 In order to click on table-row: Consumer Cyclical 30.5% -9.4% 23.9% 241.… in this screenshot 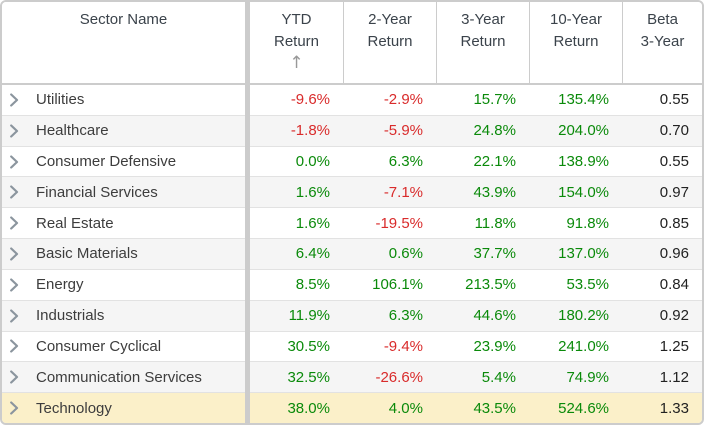, I will do `click(352, 346)`.